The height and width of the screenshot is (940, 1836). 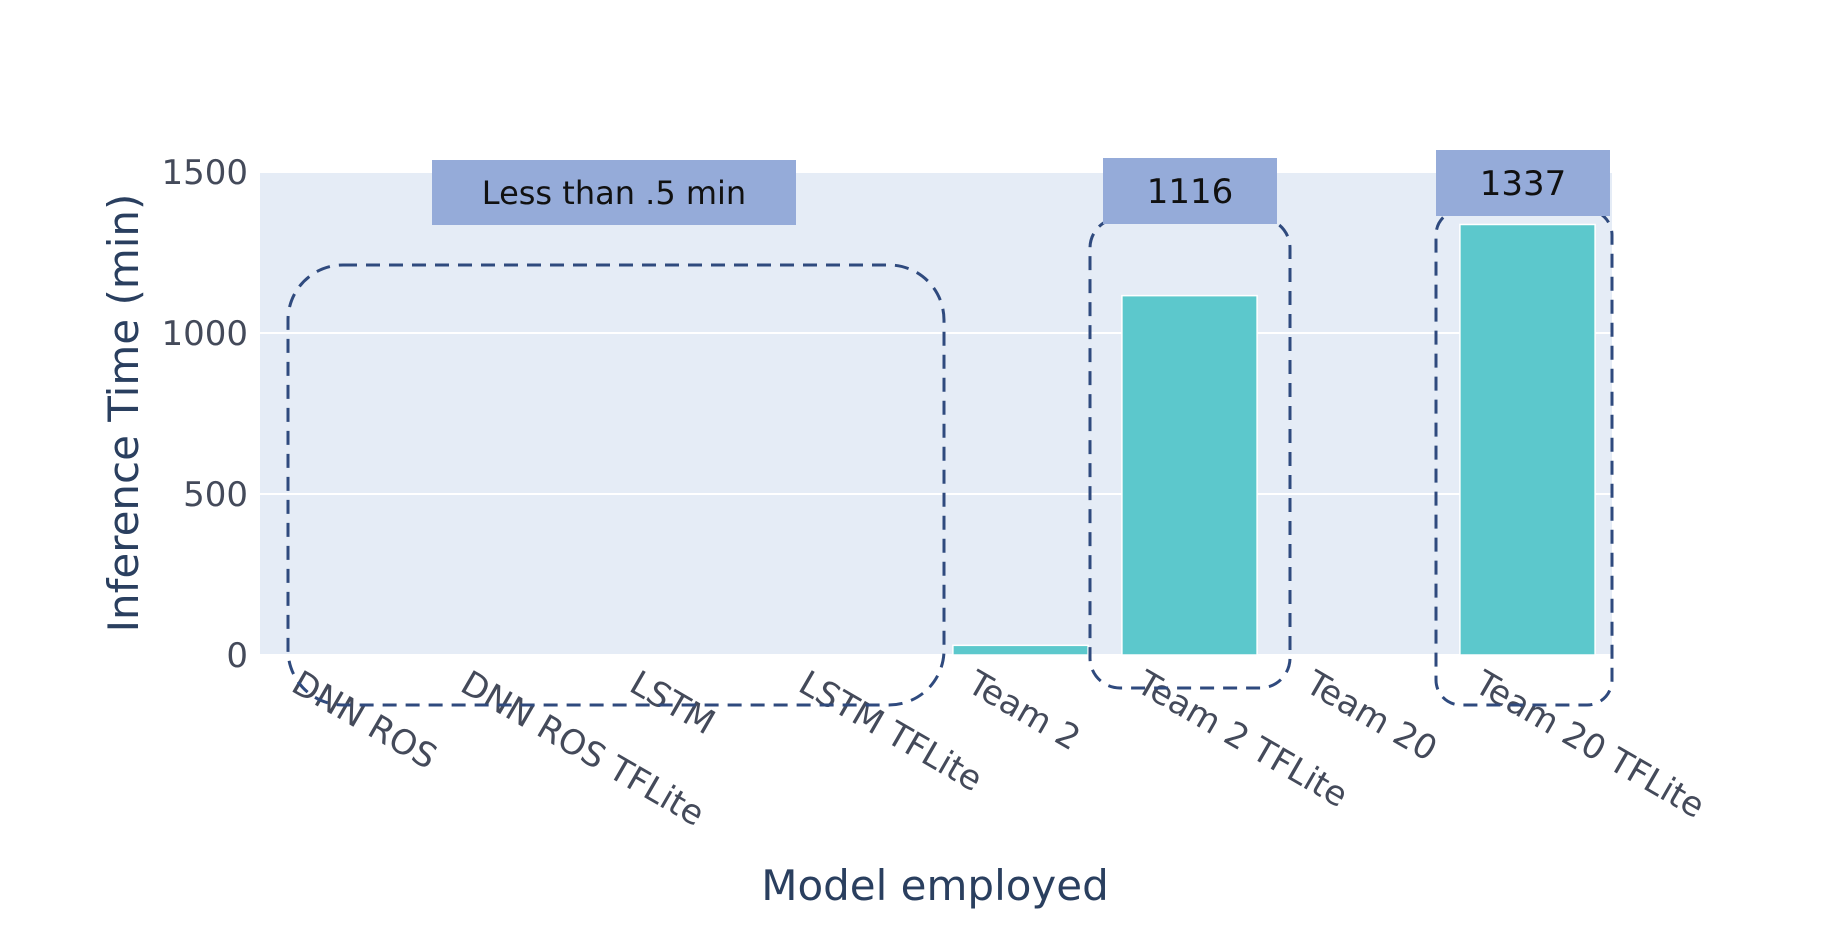 What do you see at coordinates (1527, 439) in the screenshot?
I see `bar-team-20-tflite` at bounding box center [1527, 439].